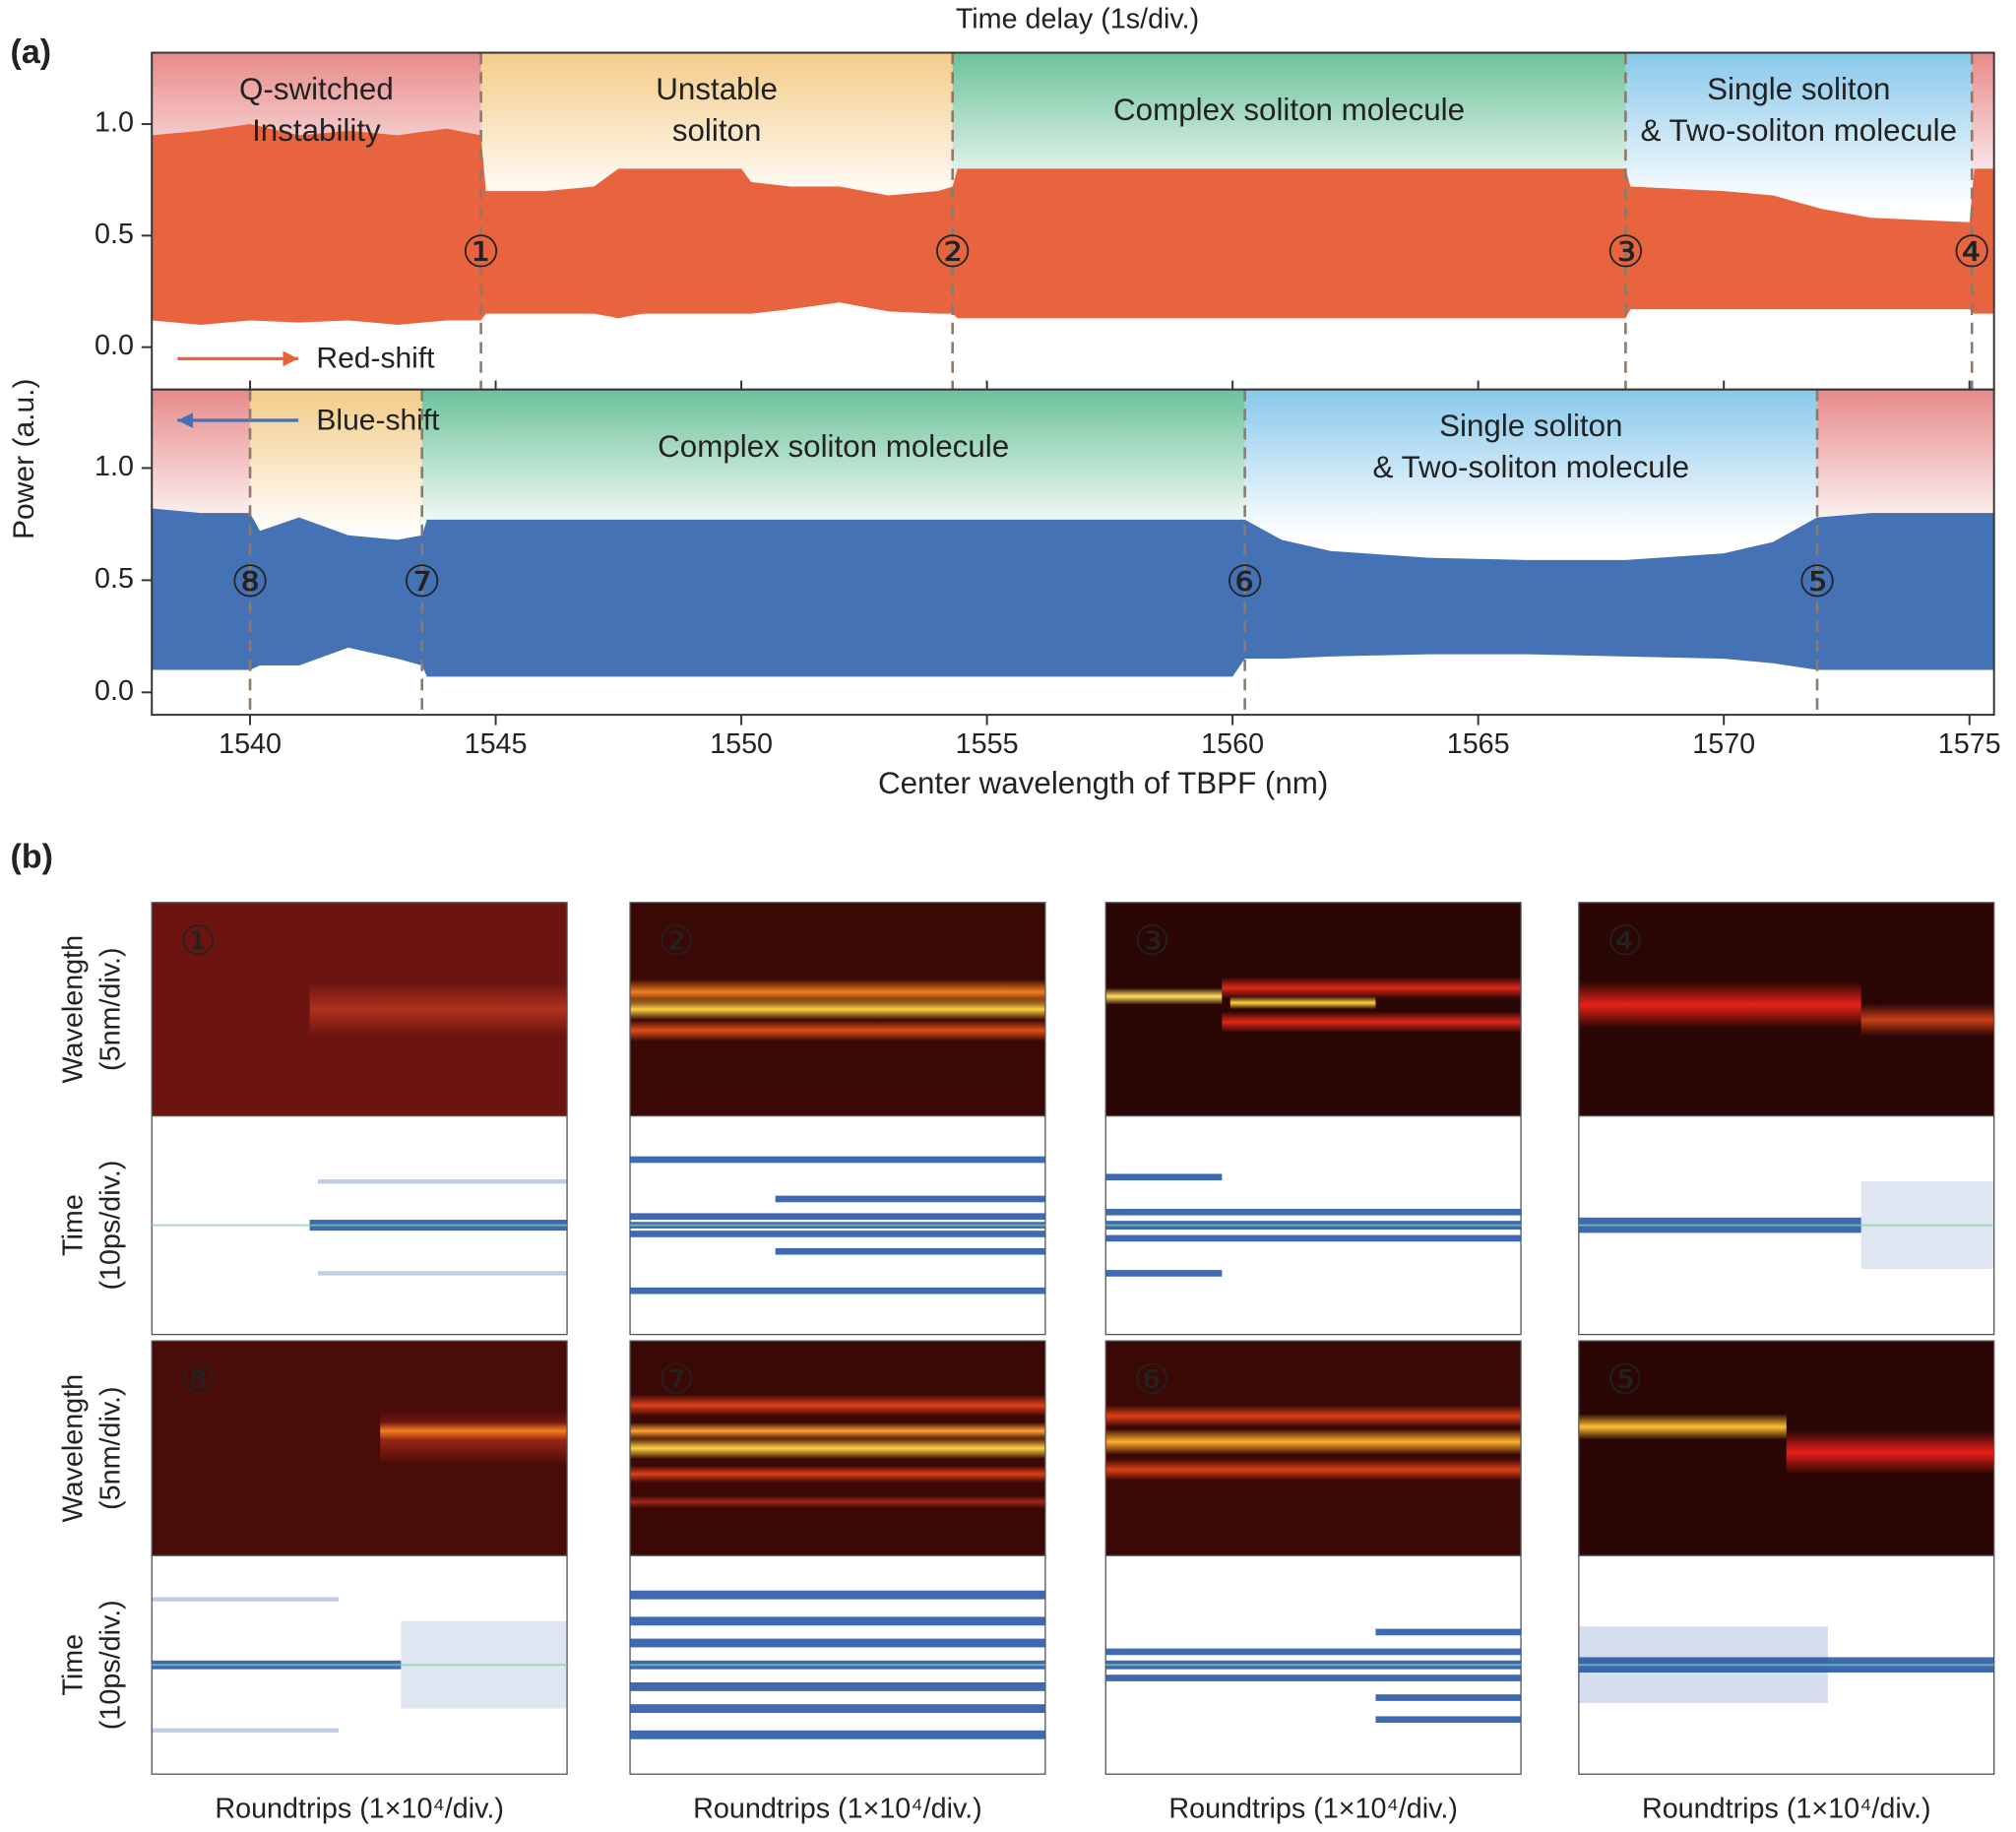  What do you see at coordinates (250, 582) in the screenshot?
I see `transition-marker: ⑧` at bounding box center [250, 582].